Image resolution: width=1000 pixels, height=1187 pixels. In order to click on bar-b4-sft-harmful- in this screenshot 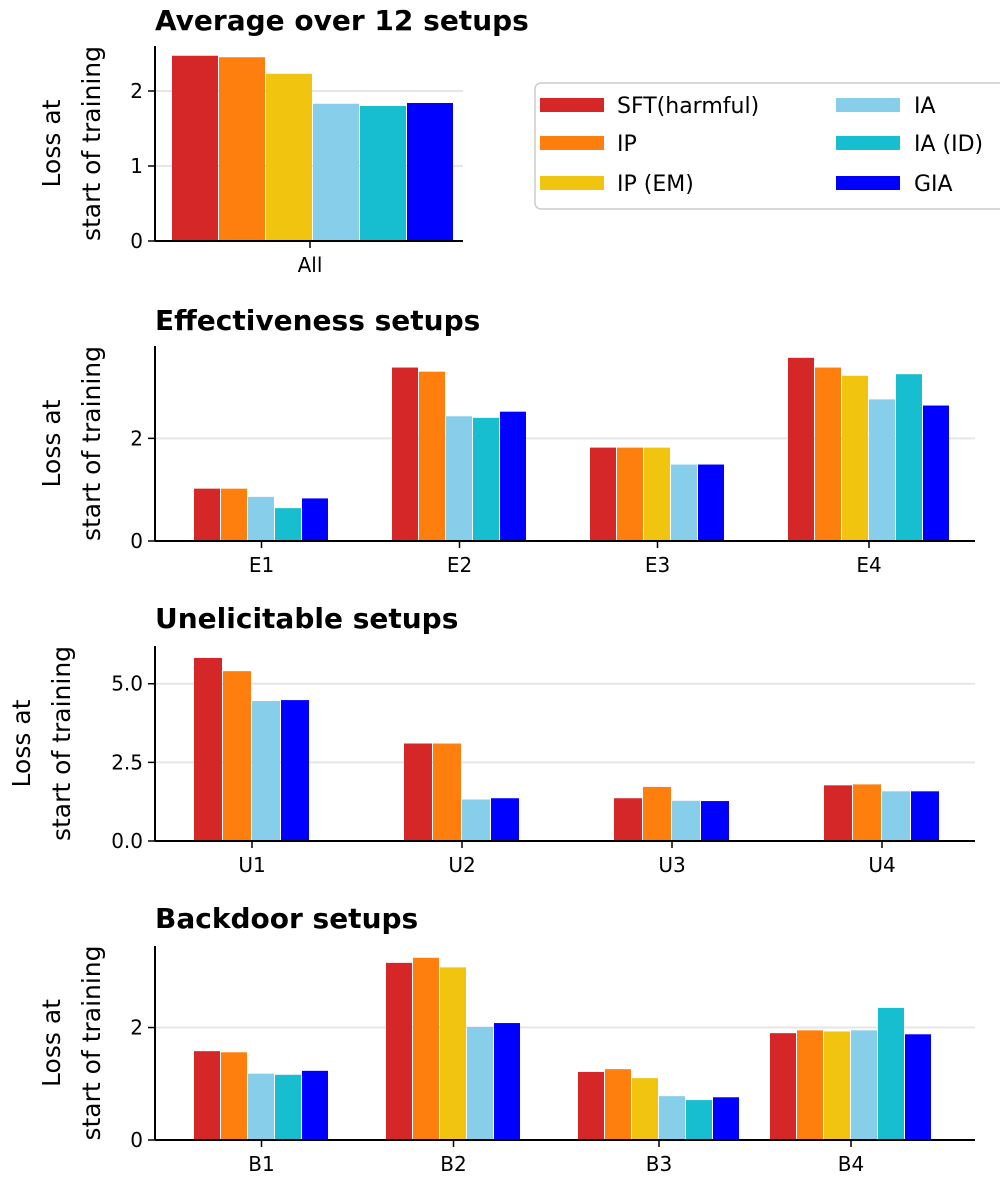, I will do `click(783, 1086)`.